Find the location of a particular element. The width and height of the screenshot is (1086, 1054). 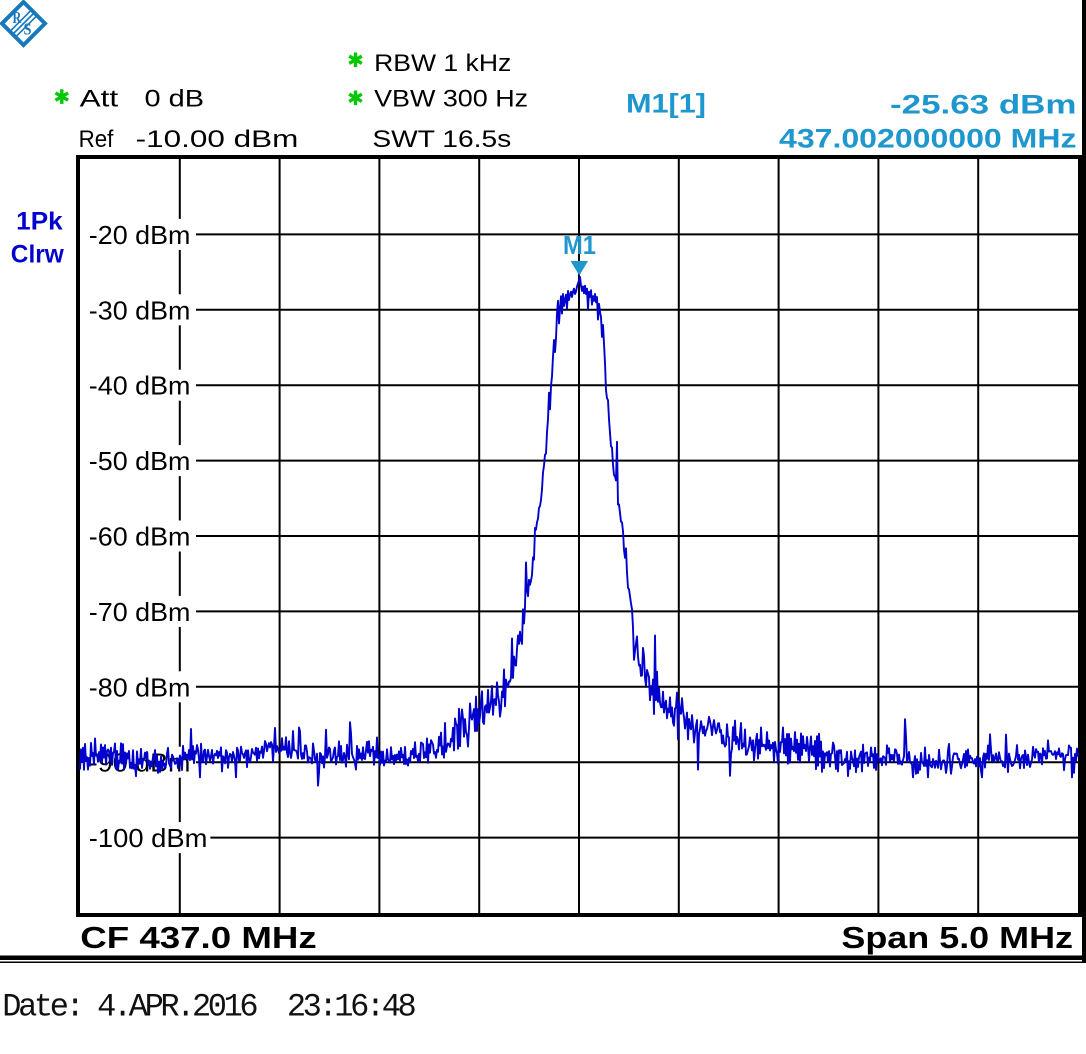

svg-text: -70 dBm is located at coordinates (140, 612).